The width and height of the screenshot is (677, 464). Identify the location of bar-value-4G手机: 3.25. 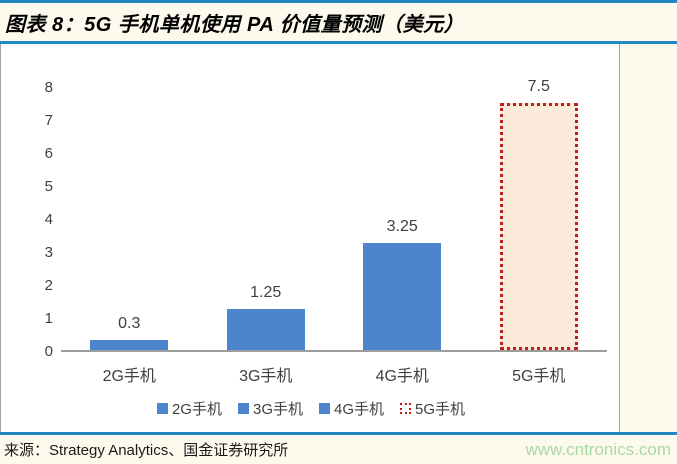
(402, 226).